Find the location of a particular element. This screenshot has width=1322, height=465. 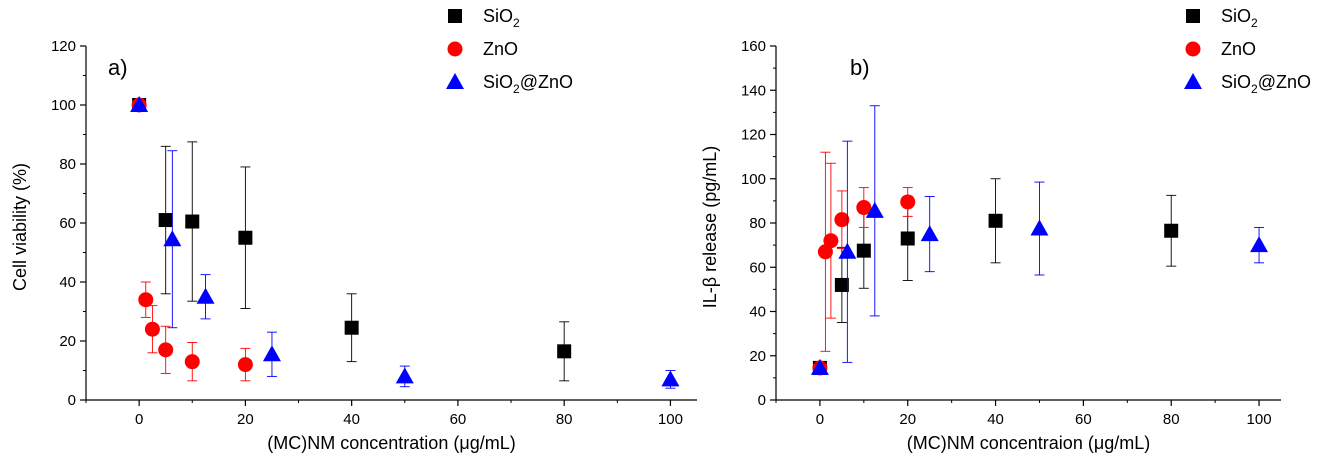

chart-b-x-tick-label: 100 is located at coordinates (1259, 419).